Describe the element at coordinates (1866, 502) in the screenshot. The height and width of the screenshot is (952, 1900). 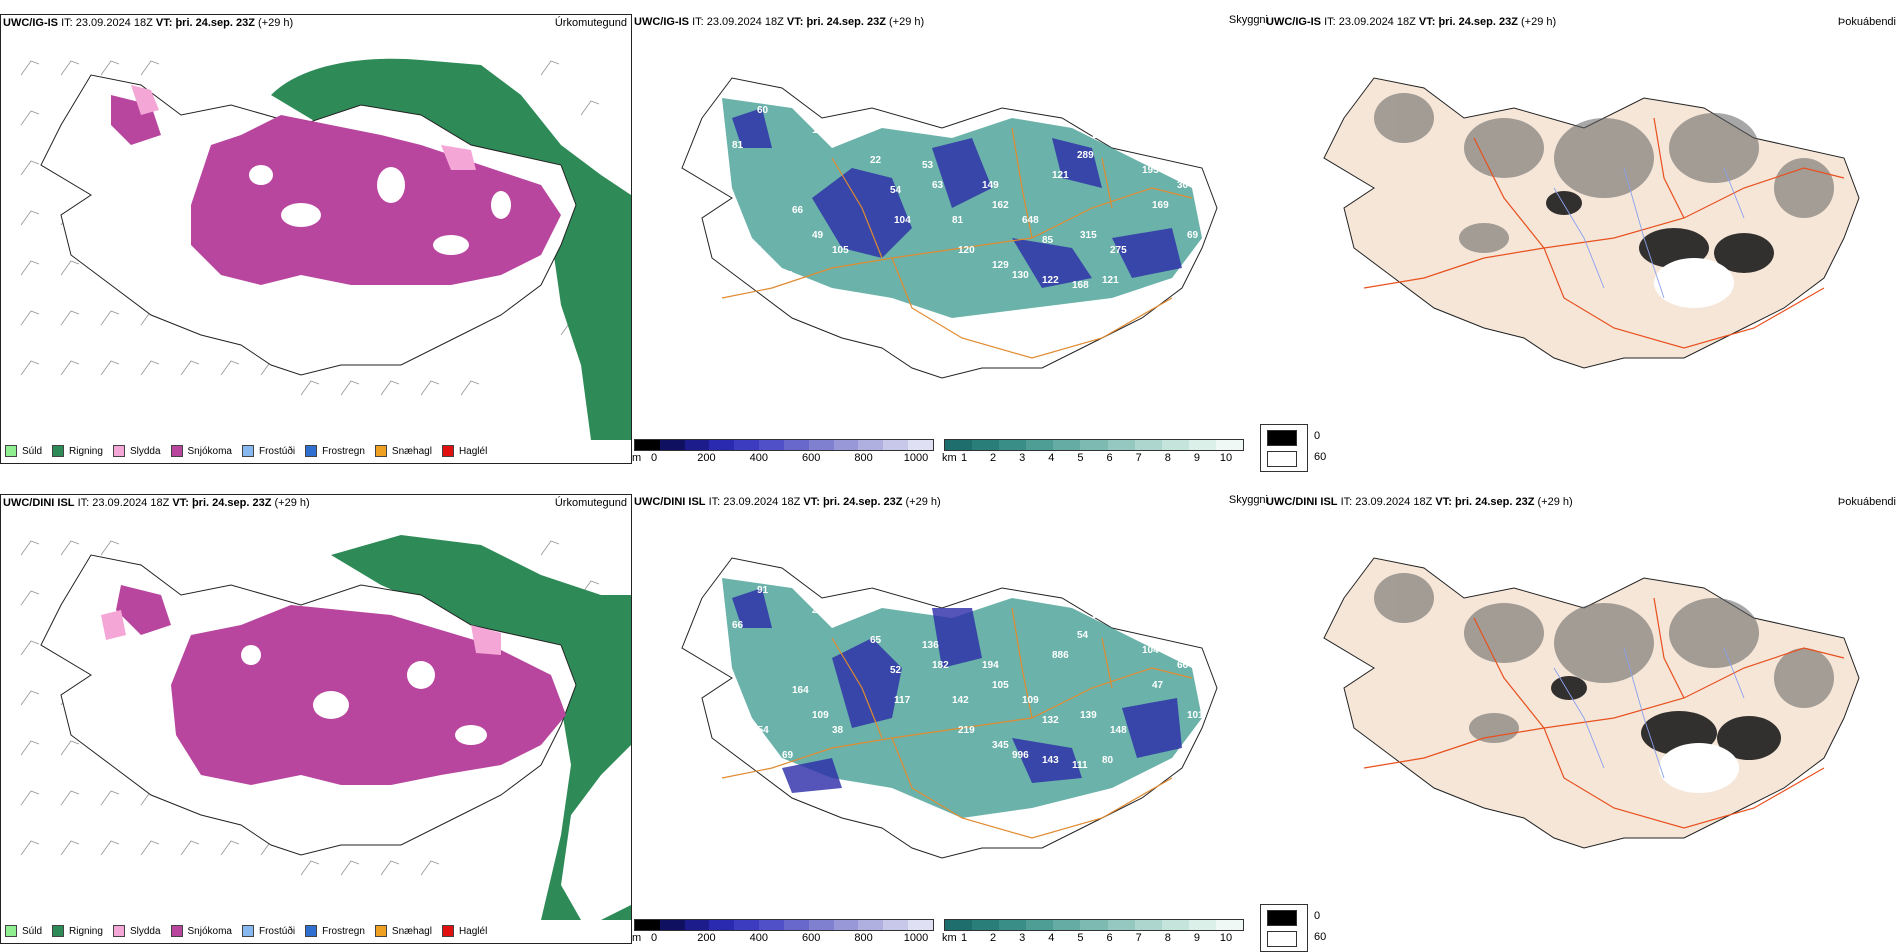
I see `fog-title: Þokuábendi` at that location.